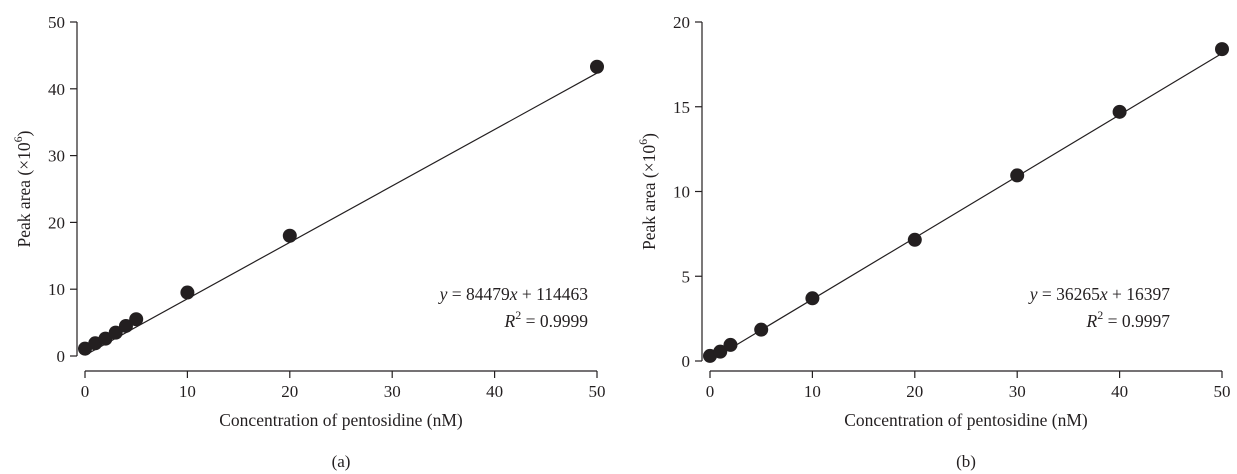  What do you see at coordinates (1099, 294) in the screenshot?
I see `regression-equation: y = 36265x + 16397` at bounding box center [1099, 294].